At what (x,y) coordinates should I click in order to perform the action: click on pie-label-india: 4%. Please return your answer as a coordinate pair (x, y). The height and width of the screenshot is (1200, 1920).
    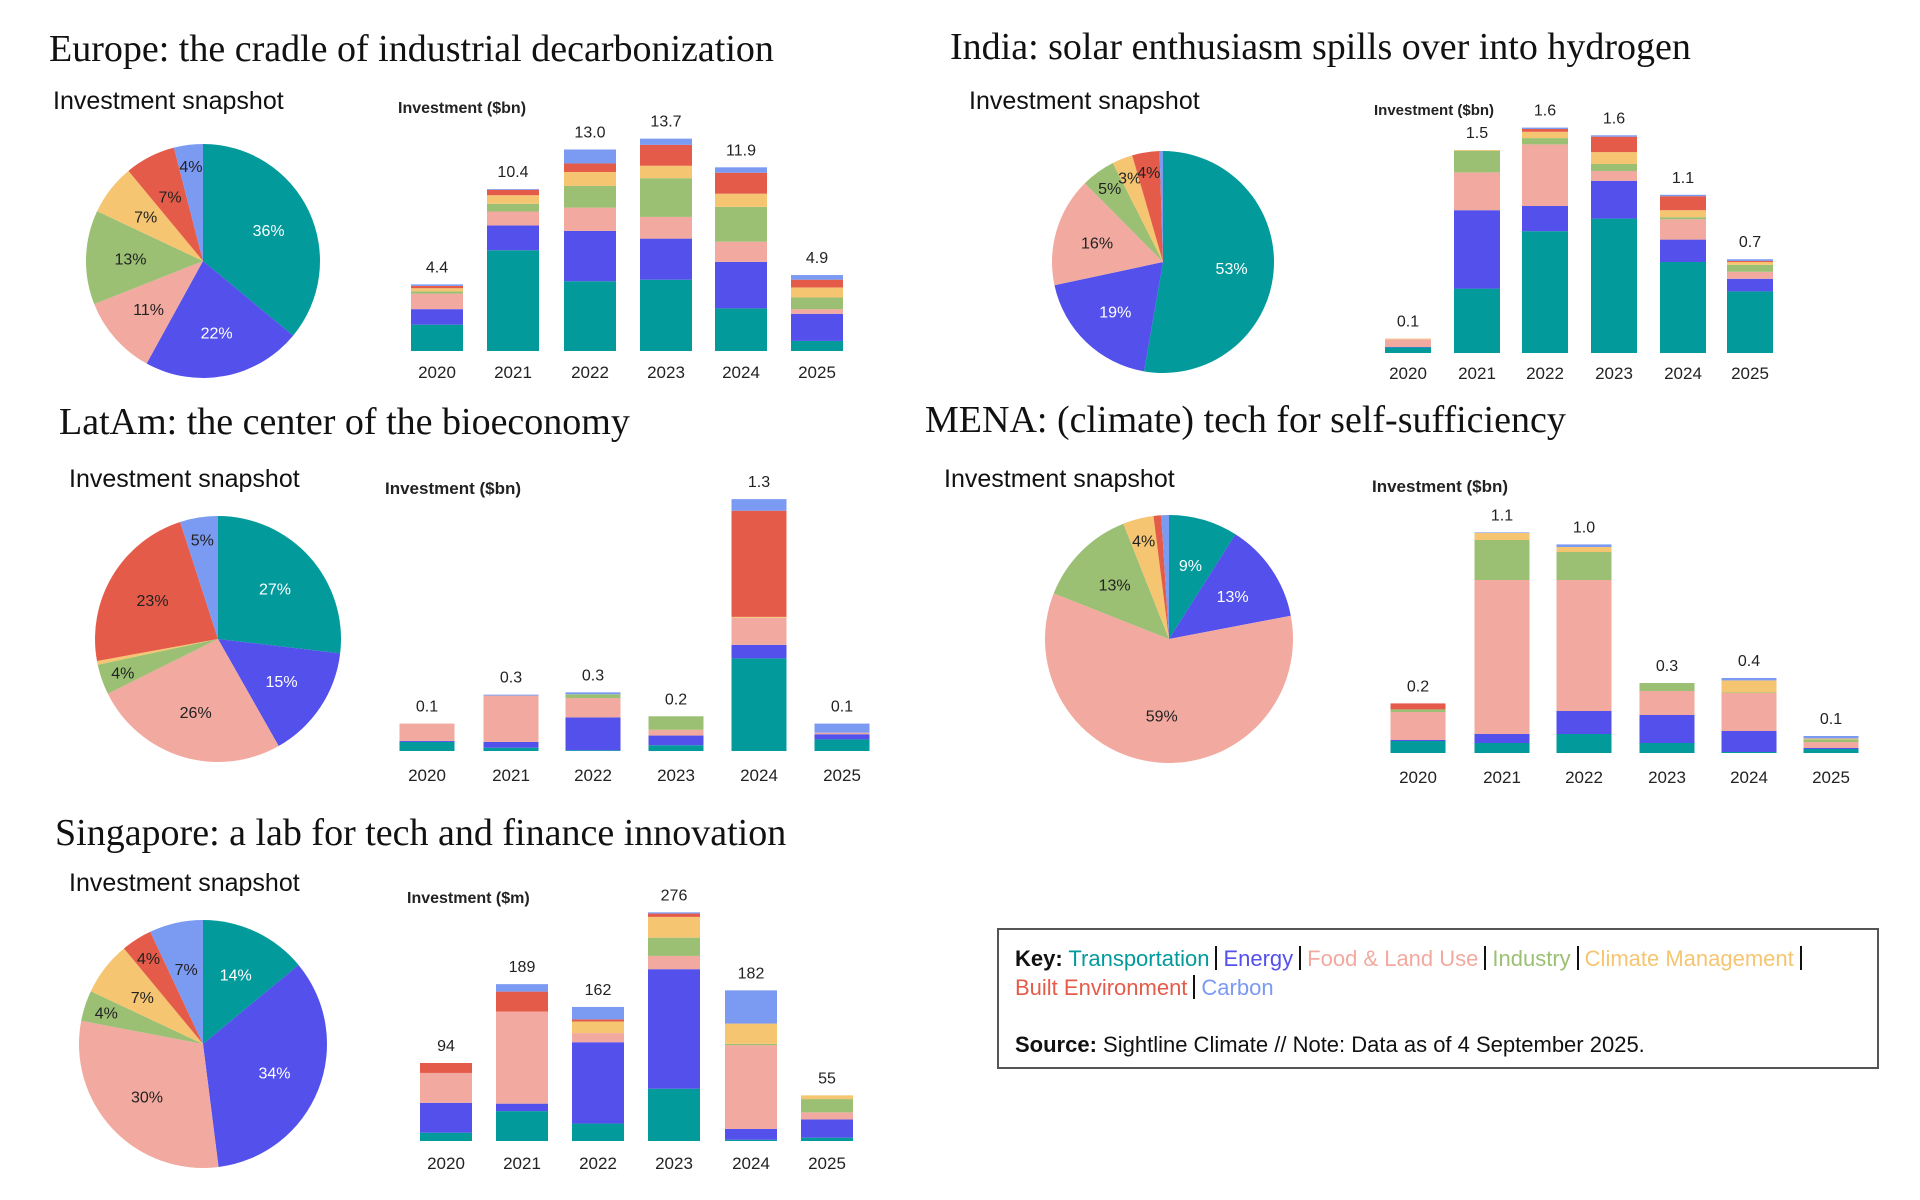
    Looking at the image, I should click on (1148, 173).